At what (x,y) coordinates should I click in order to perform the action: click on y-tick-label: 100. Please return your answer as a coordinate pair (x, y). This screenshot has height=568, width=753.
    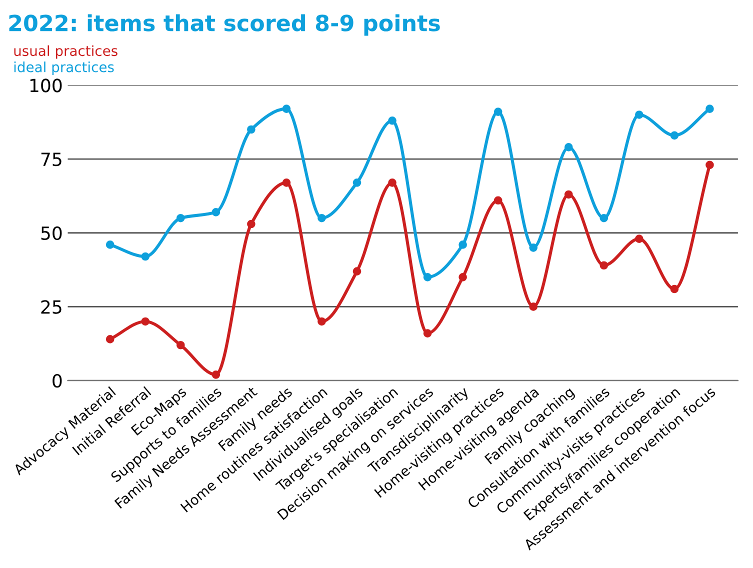
    Looking at the image, I should click on (46, 85).